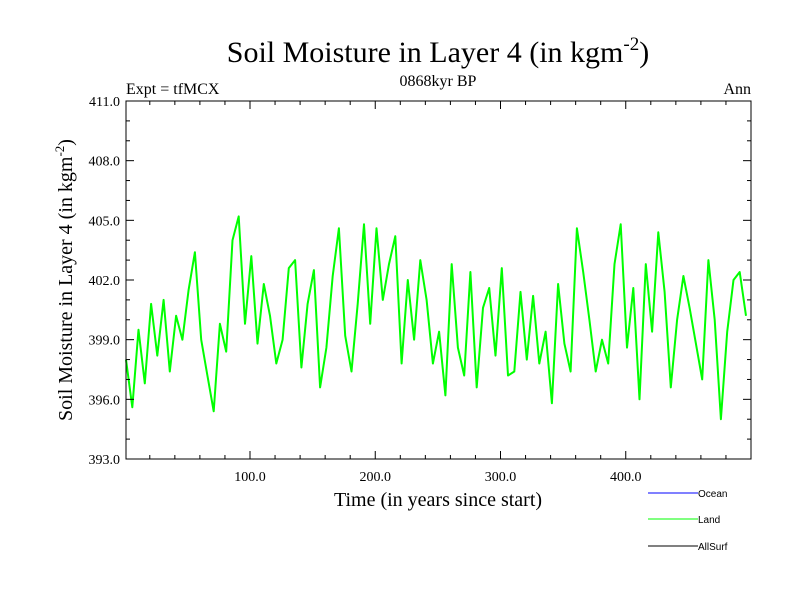 The width and height of the screenshot is (800, 600). What do you see at coordinates (250, 477) in the screenshot?
I see `x-tick-label: 100.0` at bounding box center [250, 477].